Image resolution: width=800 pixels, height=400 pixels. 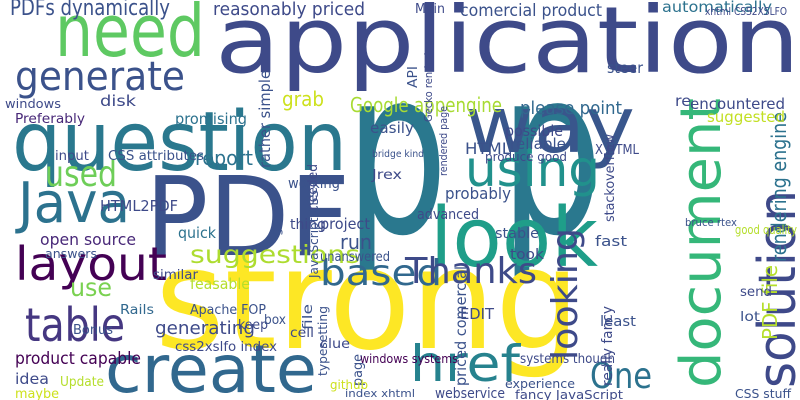 I want to click on word: JavaScript CSS, so click(x=314, y=234).